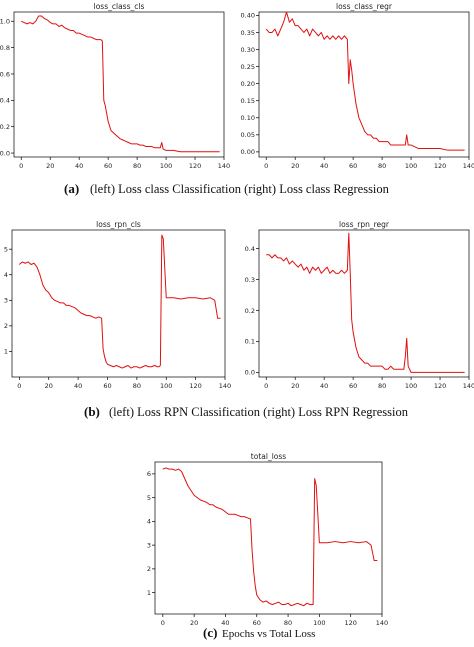  Describe the element at coordinates (210, 632) in the screenshot. I see `caption-c-label: (c)` at that location.